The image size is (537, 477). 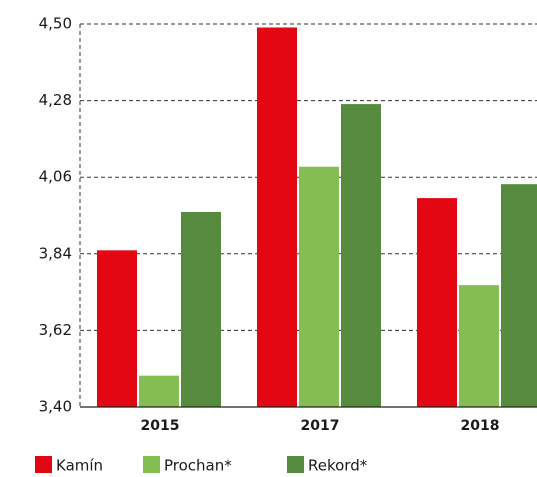 I want to click on y-tick-label: 4,28, so click(x=55, y=100).